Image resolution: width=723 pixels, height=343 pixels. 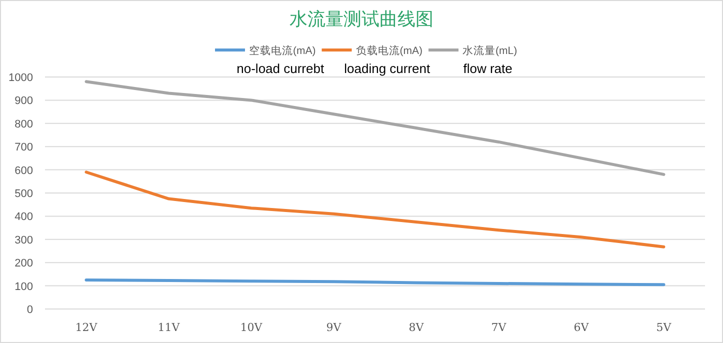 What do you see at coordinates (490, 50) in the screenshot?
I see `legend-label: 水流量(mL)` at bounding box center [490, 50].